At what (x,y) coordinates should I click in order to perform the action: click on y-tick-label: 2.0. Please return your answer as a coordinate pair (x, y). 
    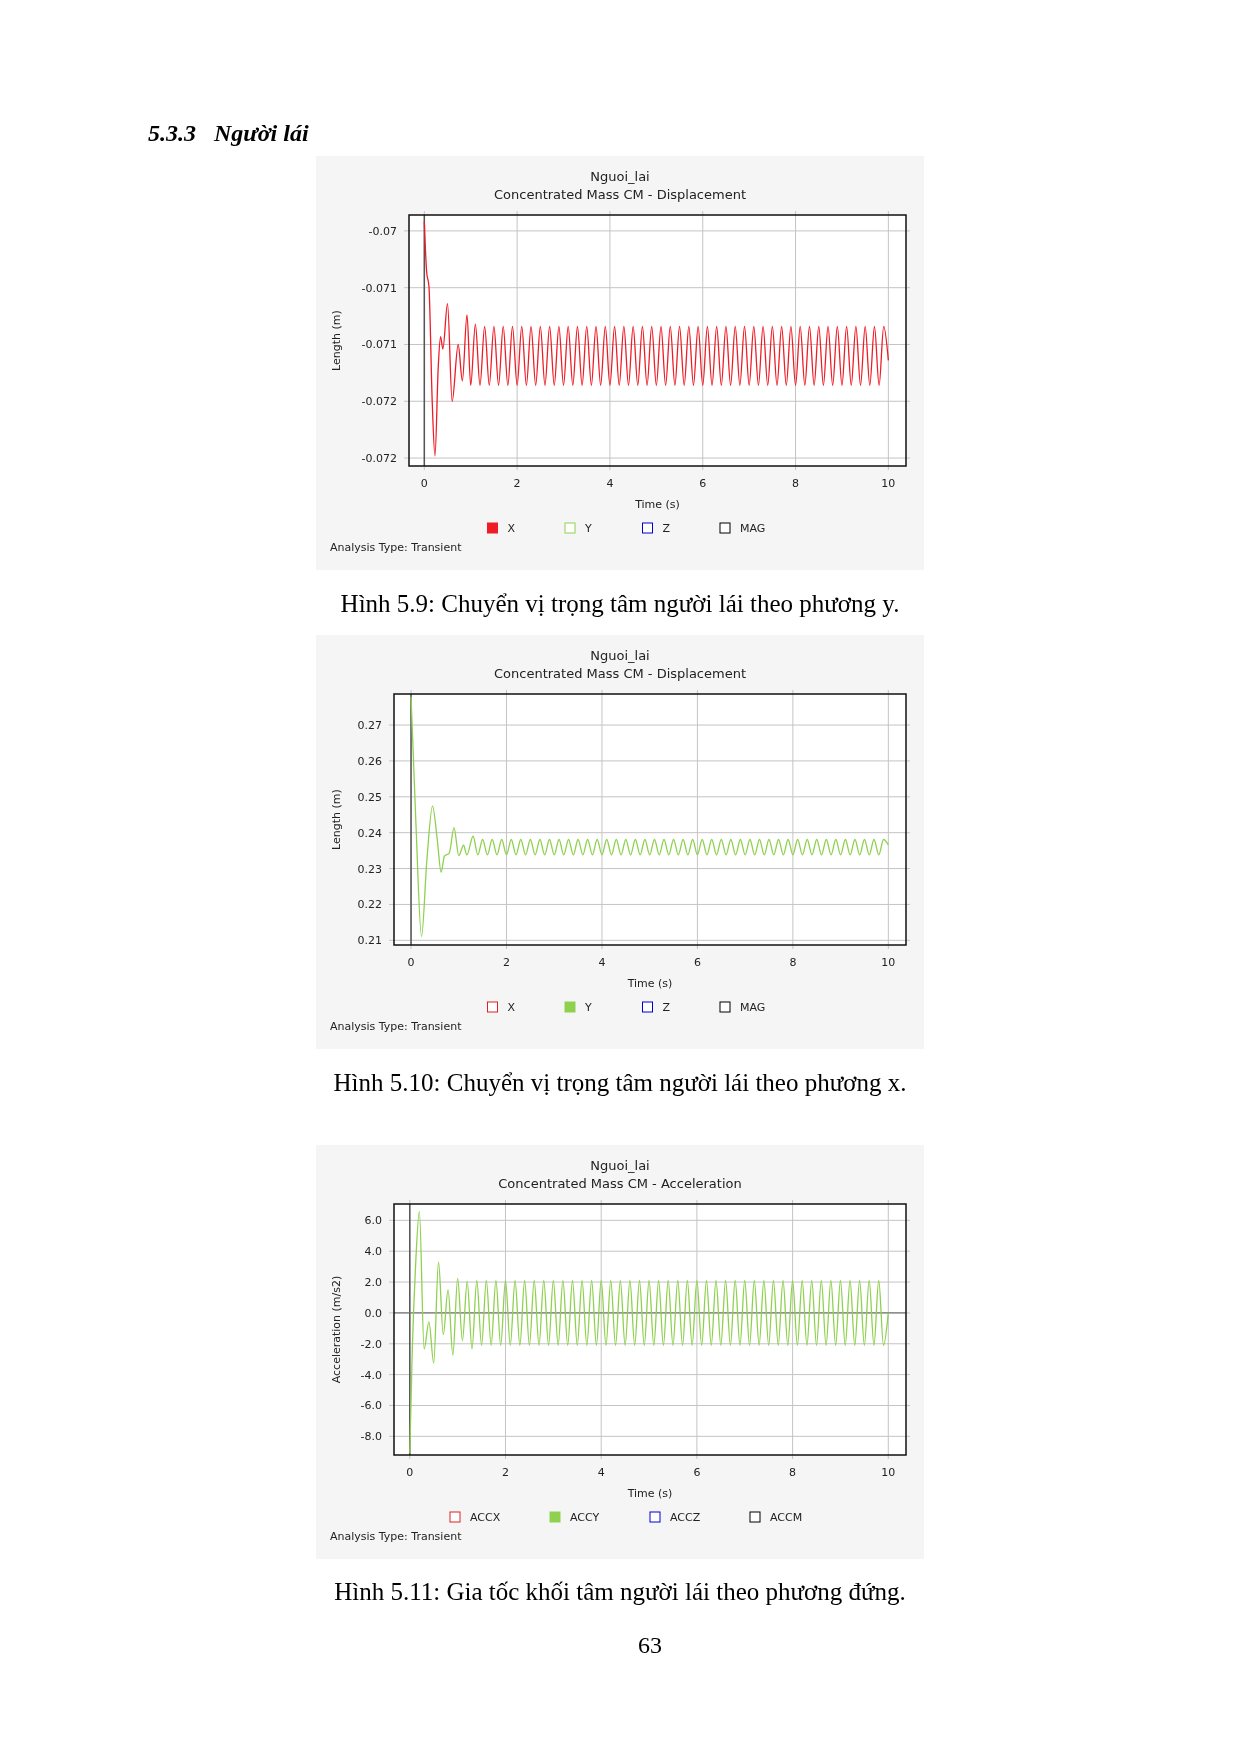
    Looking at the image, I should click on (373, 1283).